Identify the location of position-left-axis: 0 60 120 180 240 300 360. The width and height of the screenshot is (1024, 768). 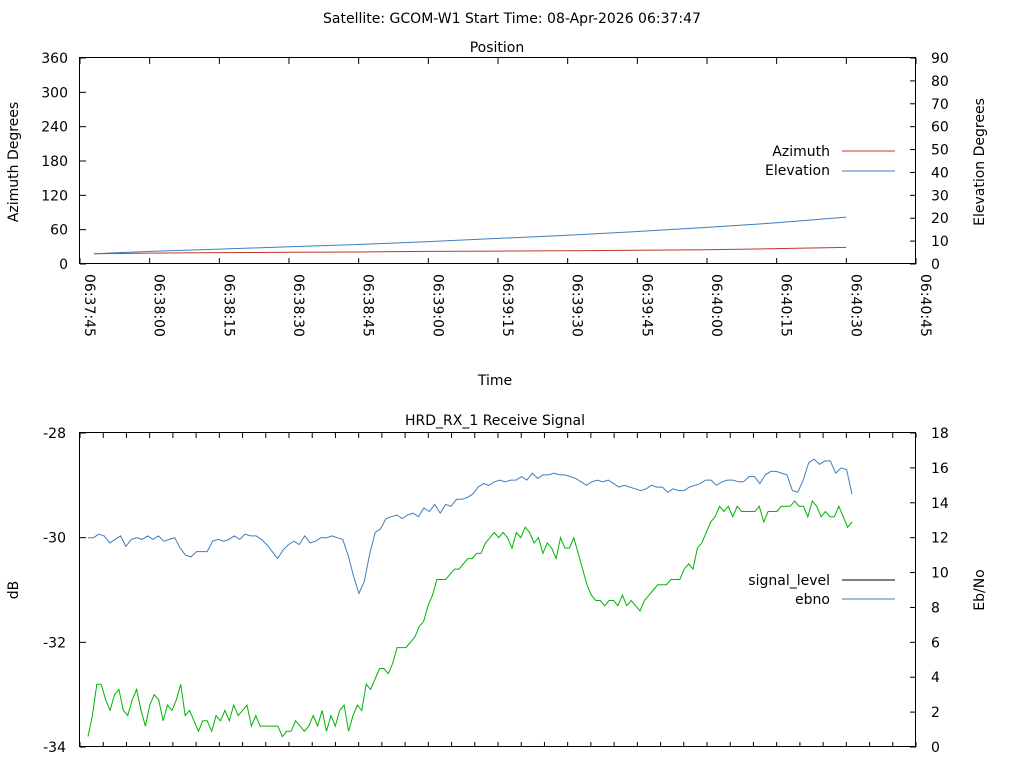
(63, 162).